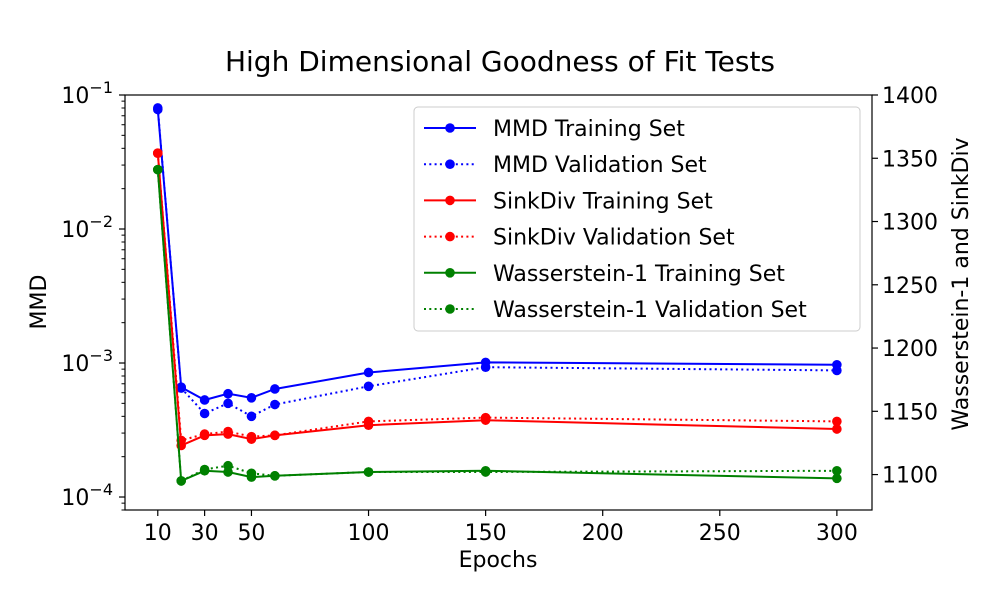 This screenshot has height=600, width=1000. Describe the element at coordinates (101, 355) in the screenshot. I see `left-tick-exponent: −3` at that location.